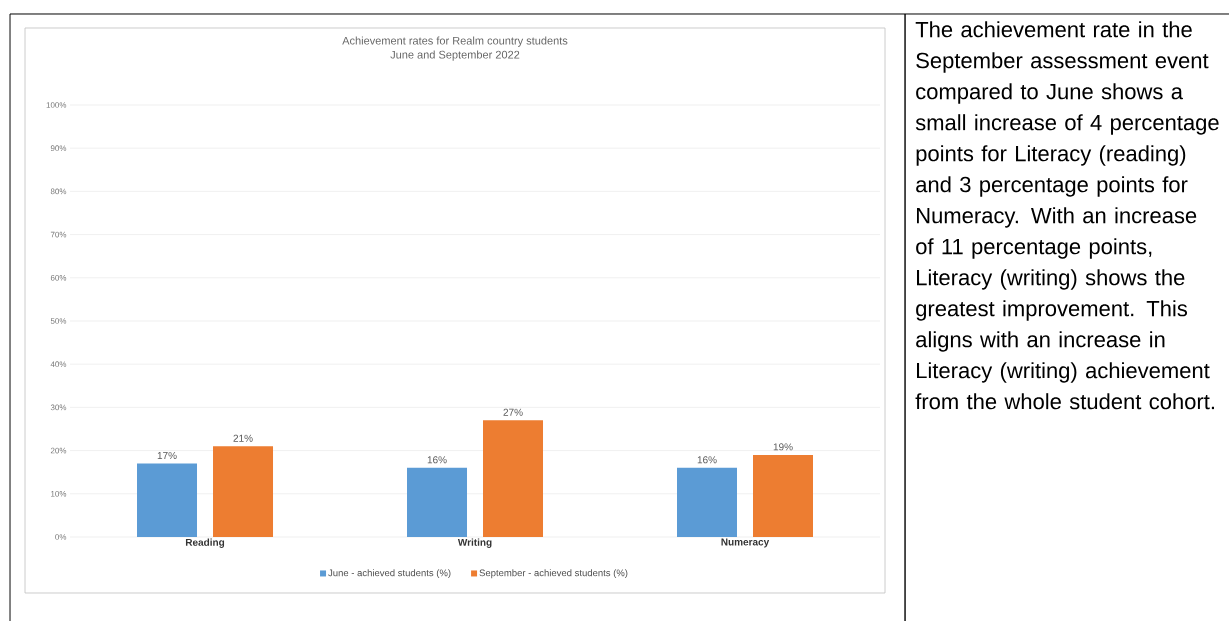  Describe the element at coordinates (167, 456) in the screenshot. I see `data-label: 17%` at that location.